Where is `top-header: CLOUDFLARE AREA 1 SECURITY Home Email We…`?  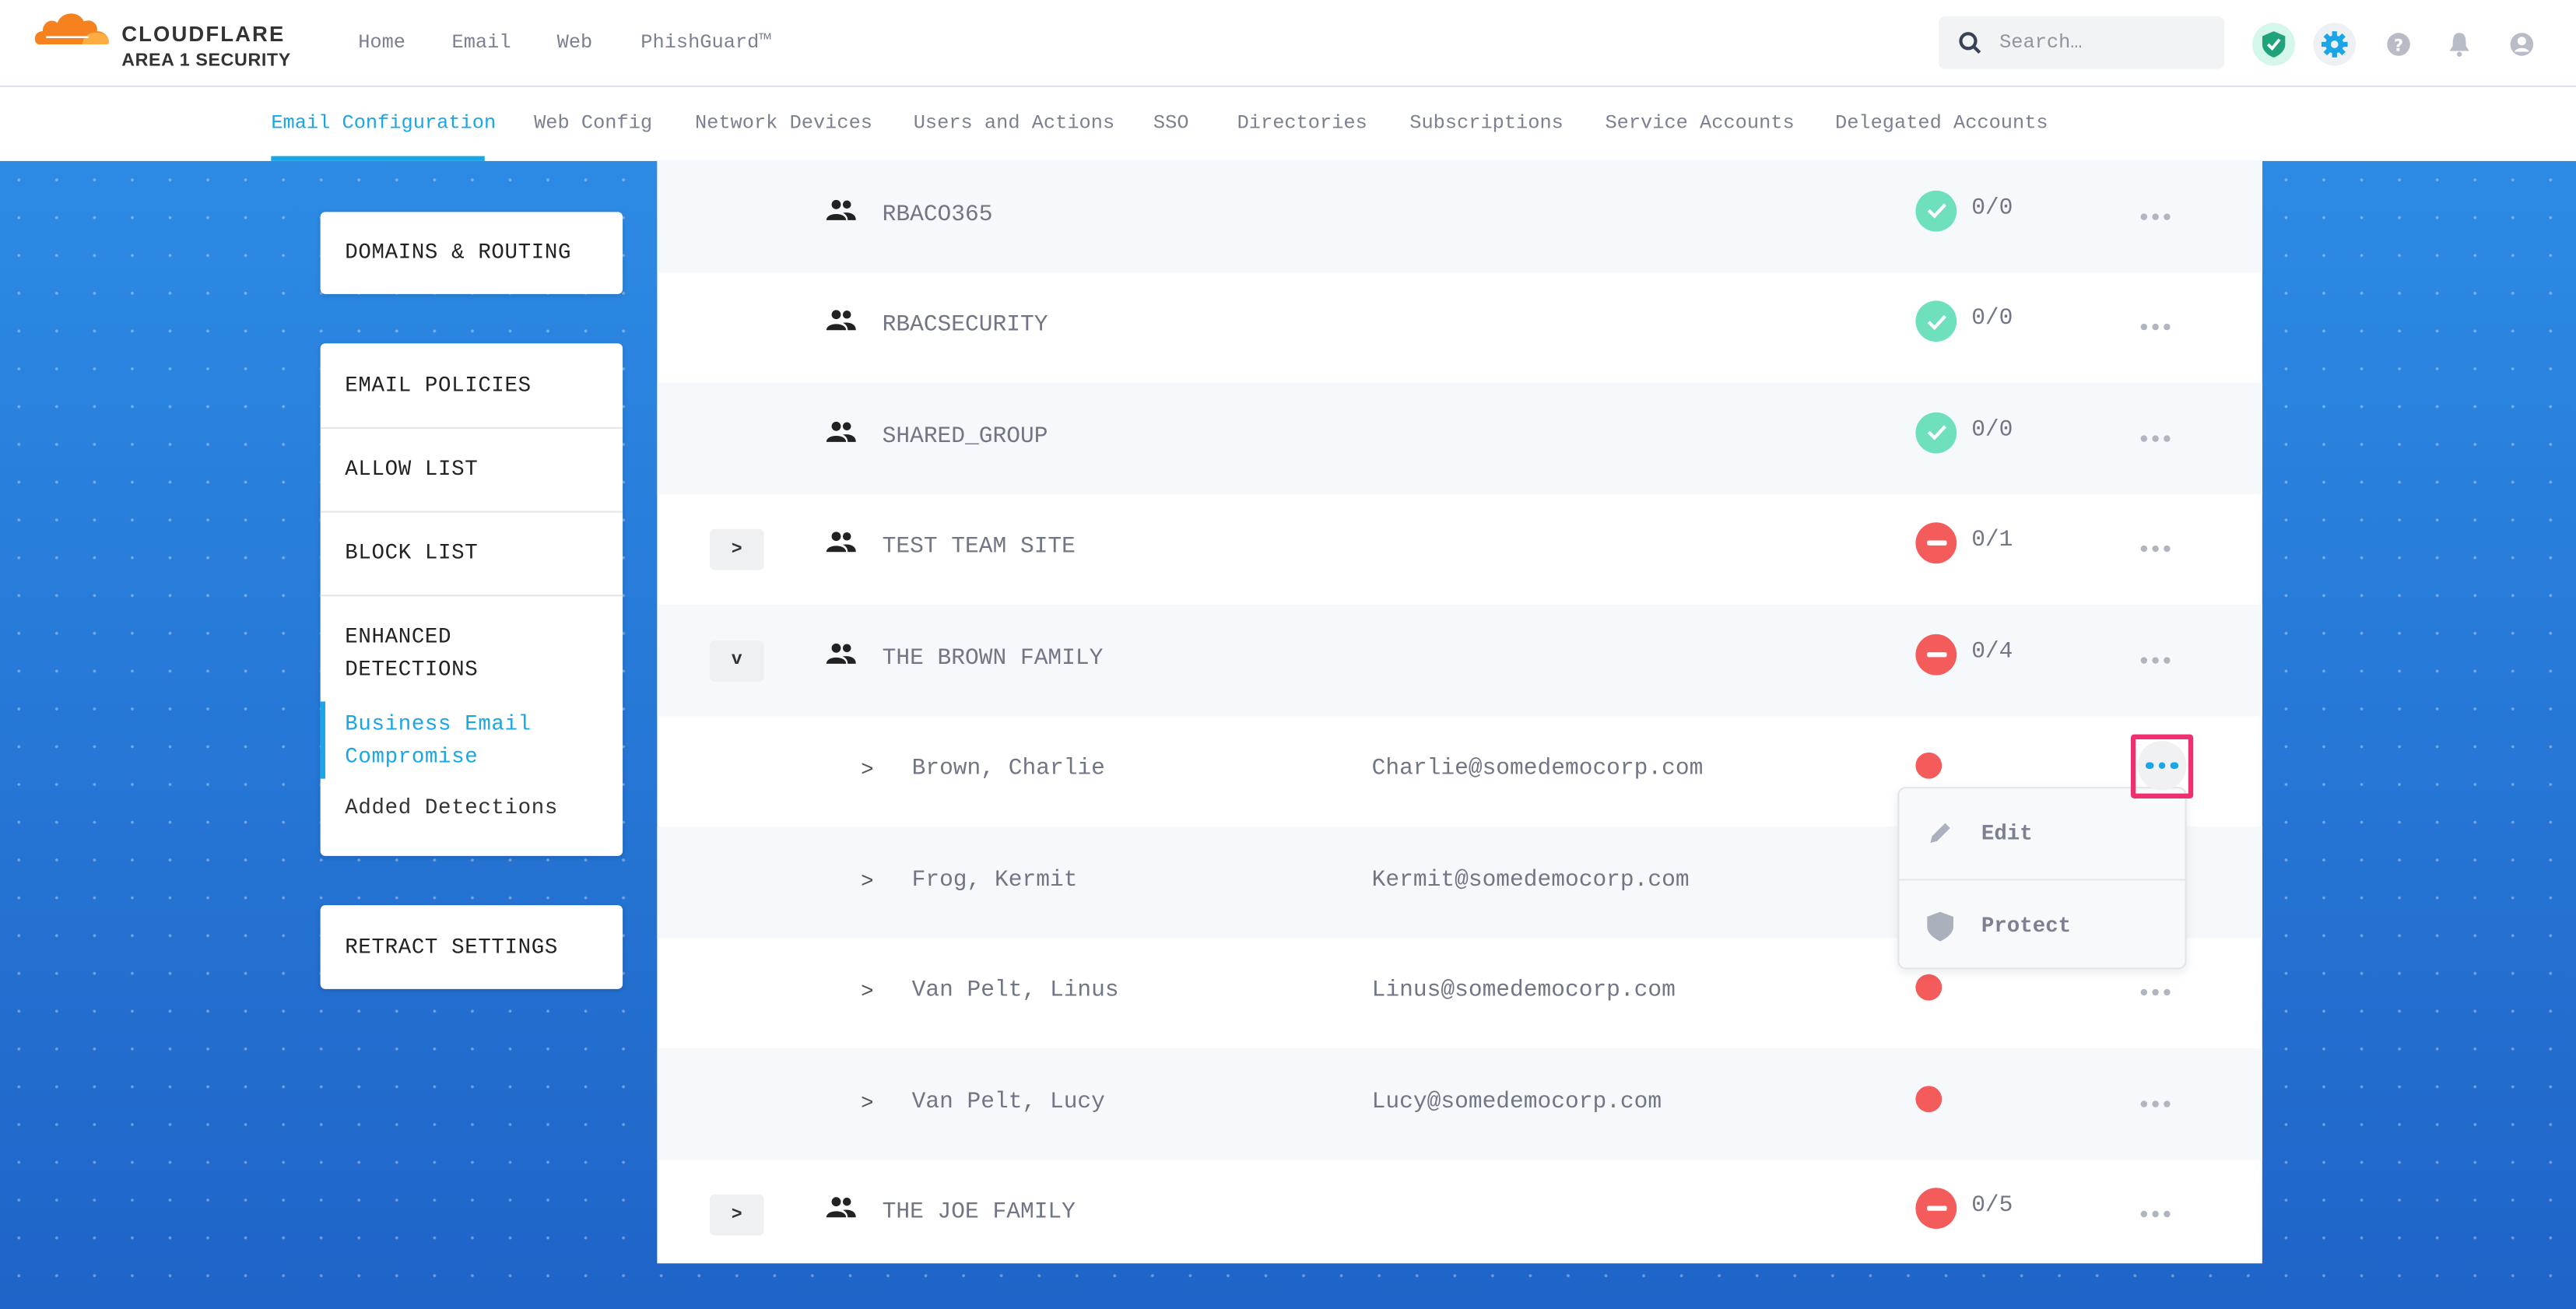 top-header: CLOUDFLARE AREA 1 SECURITY Home Email We… is located at coordinates (1288, 43).